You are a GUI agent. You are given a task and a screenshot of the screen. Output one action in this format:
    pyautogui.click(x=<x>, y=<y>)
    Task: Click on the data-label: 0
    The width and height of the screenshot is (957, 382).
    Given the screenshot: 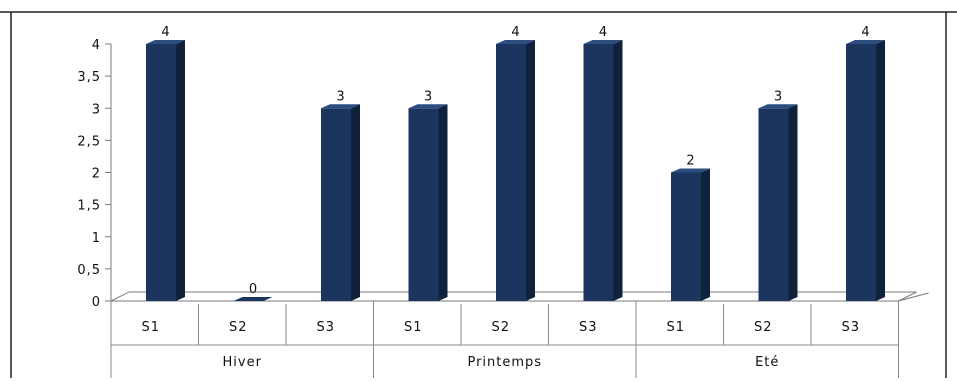 What is the action you would take?
    pyautogui.click(x=253, y=289)
    